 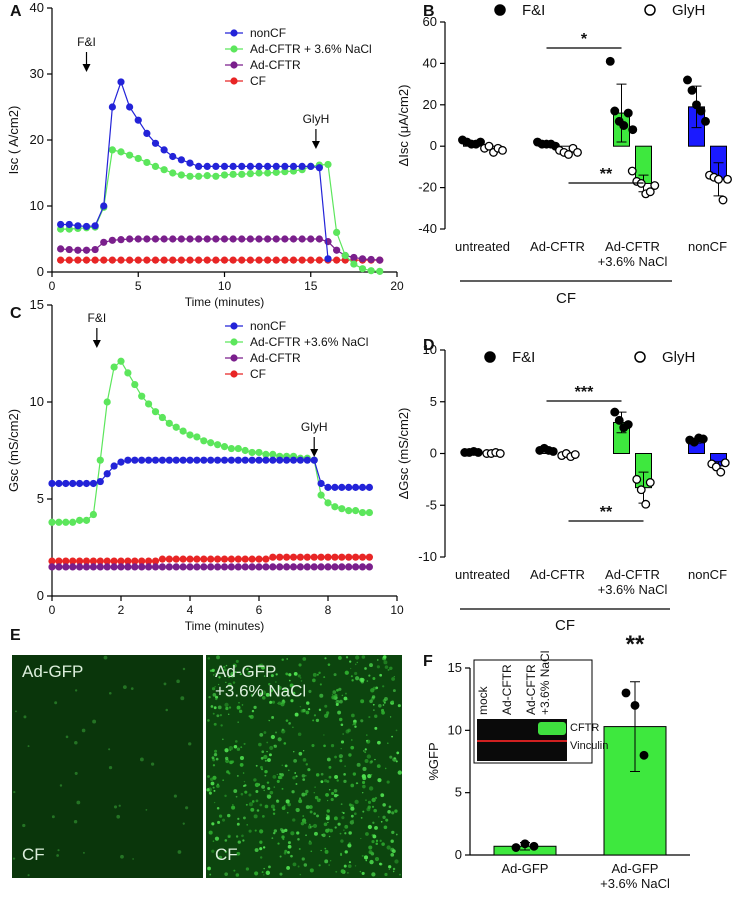 I want to click on y-axis-label: %GFP, so click(x=433, y=761).